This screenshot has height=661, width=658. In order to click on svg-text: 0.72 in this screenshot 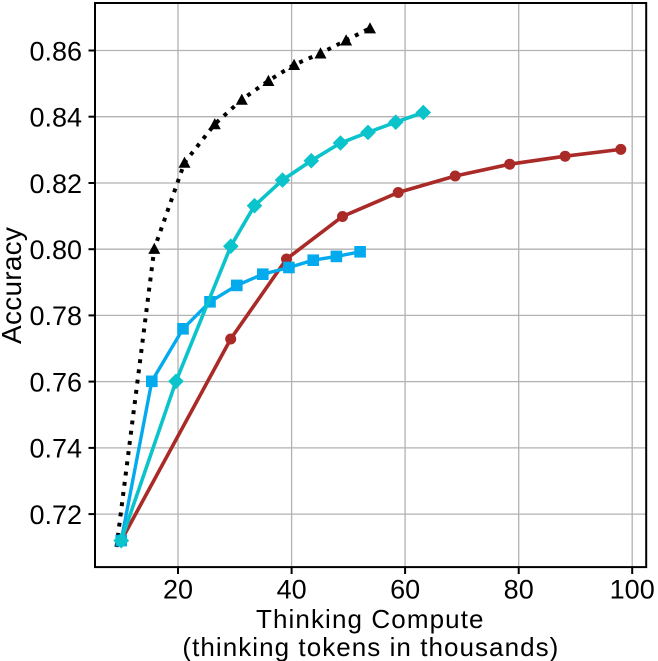, I will do `click(55, 515)`.